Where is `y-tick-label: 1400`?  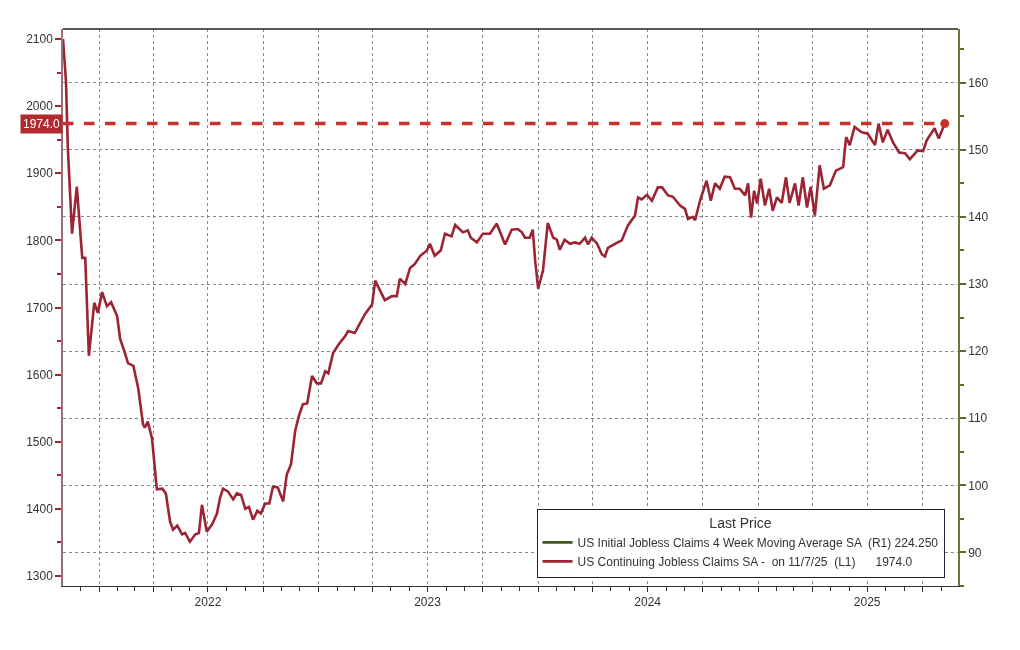 y-tick-label: 1400 is located at coordinates (40, 509).